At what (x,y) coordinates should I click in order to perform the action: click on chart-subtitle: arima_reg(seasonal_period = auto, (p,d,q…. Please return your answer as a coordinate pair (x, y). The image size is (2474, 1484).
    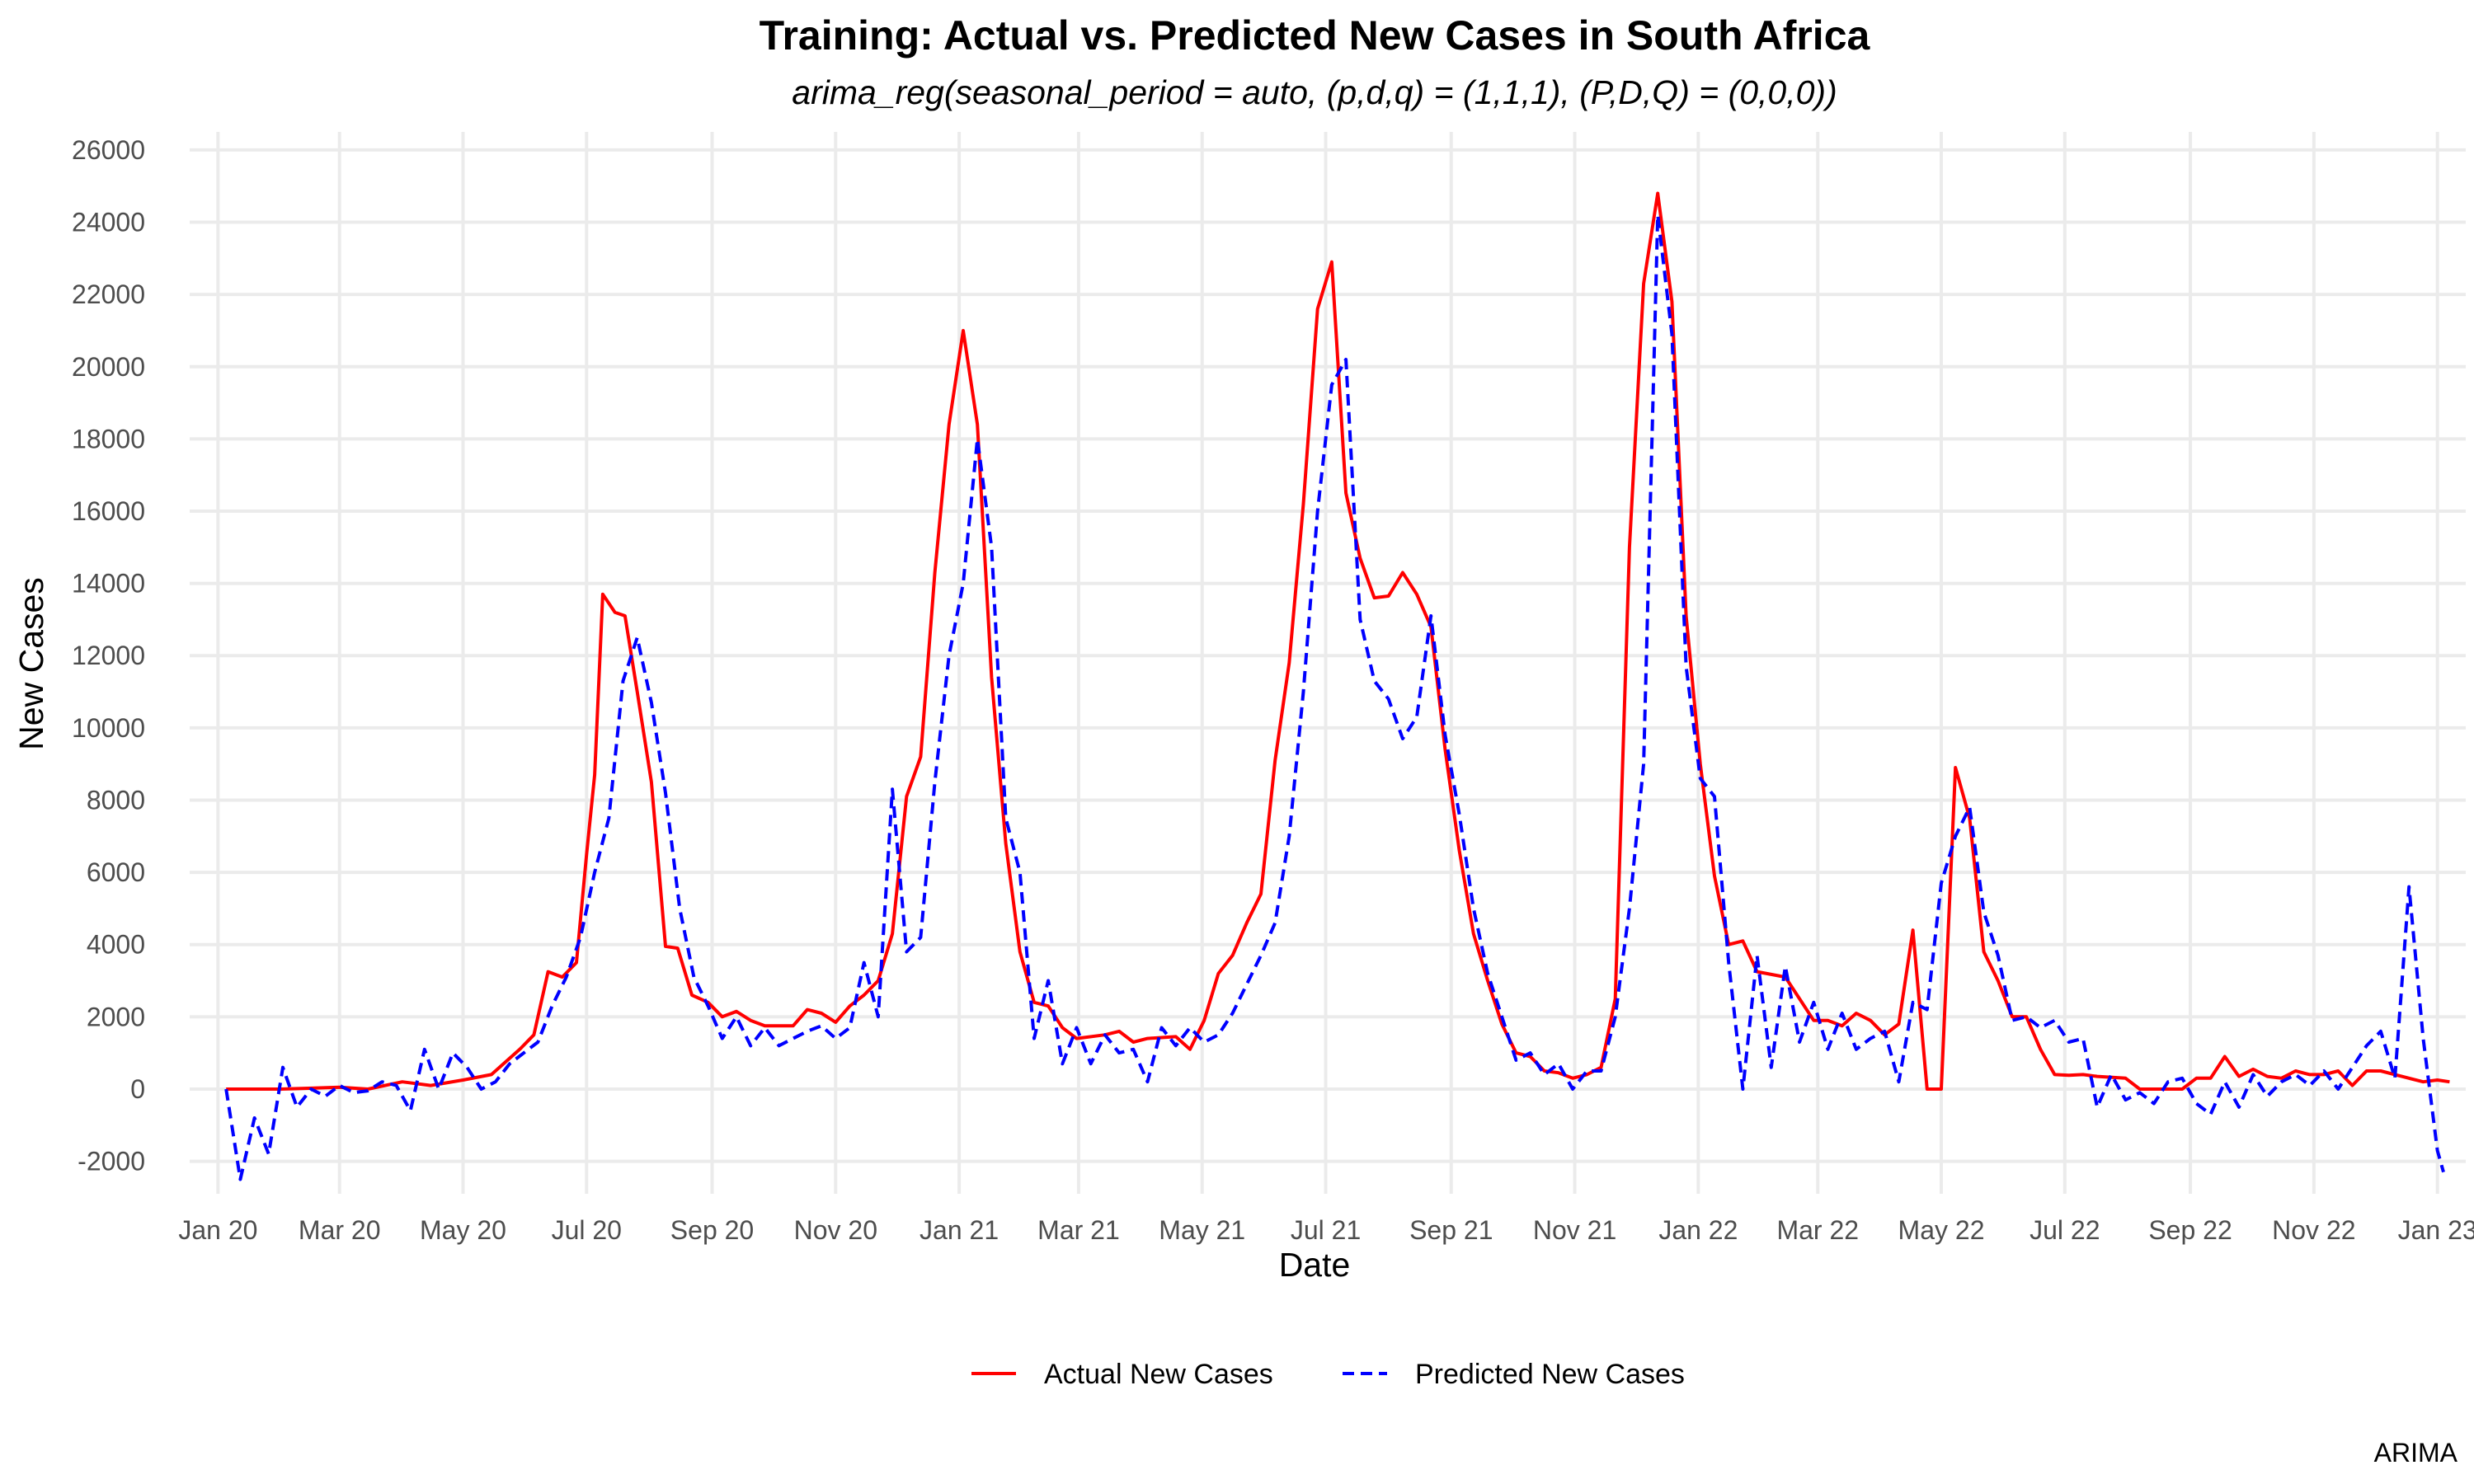
    Looking at the image, I should click on (1314, 92).